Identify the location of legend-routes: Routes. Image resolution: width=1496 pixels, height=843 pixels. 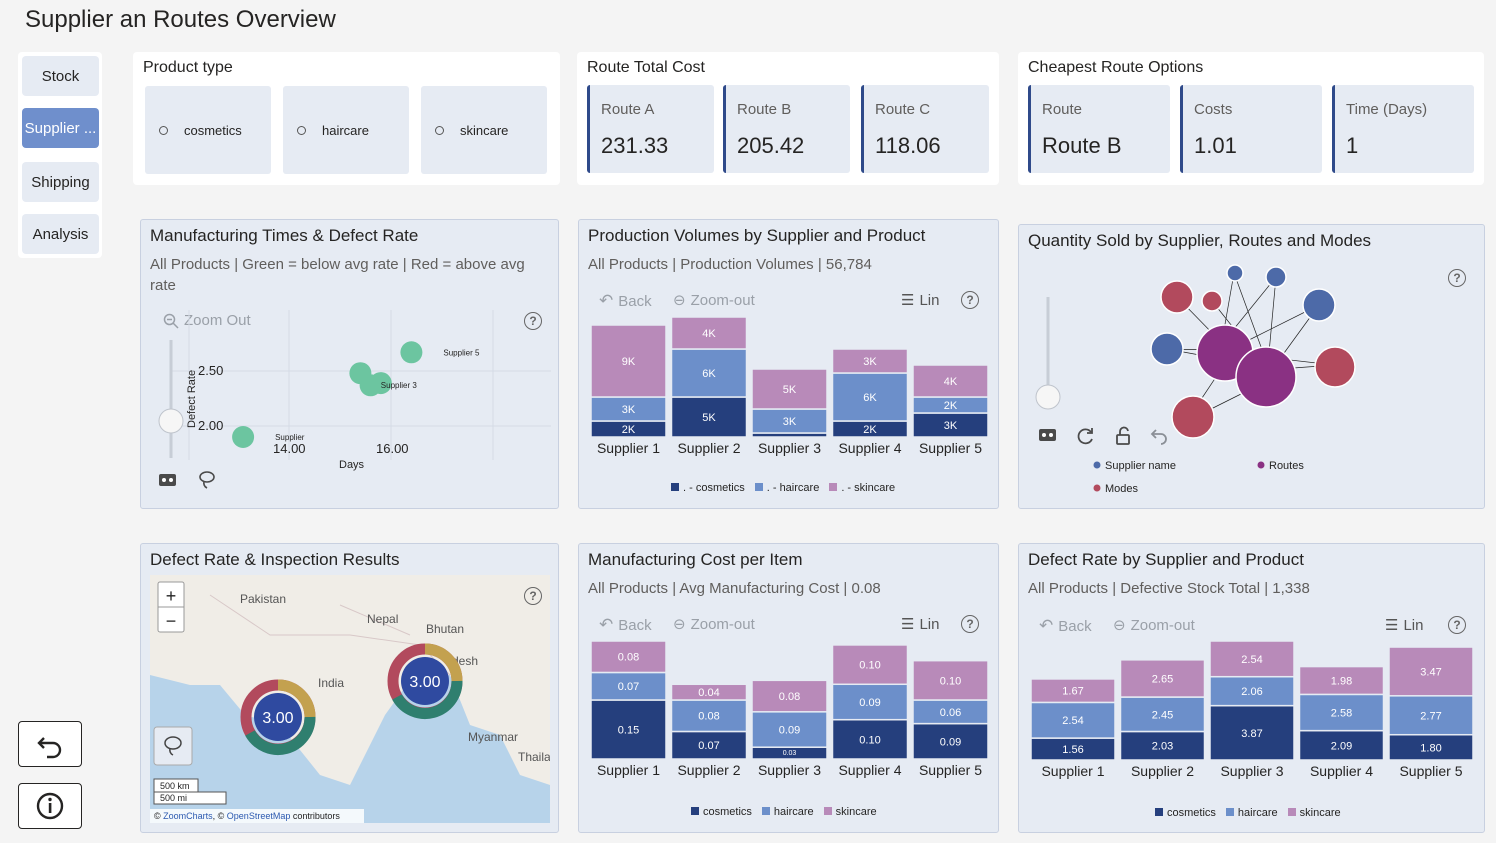
(1286, 466).